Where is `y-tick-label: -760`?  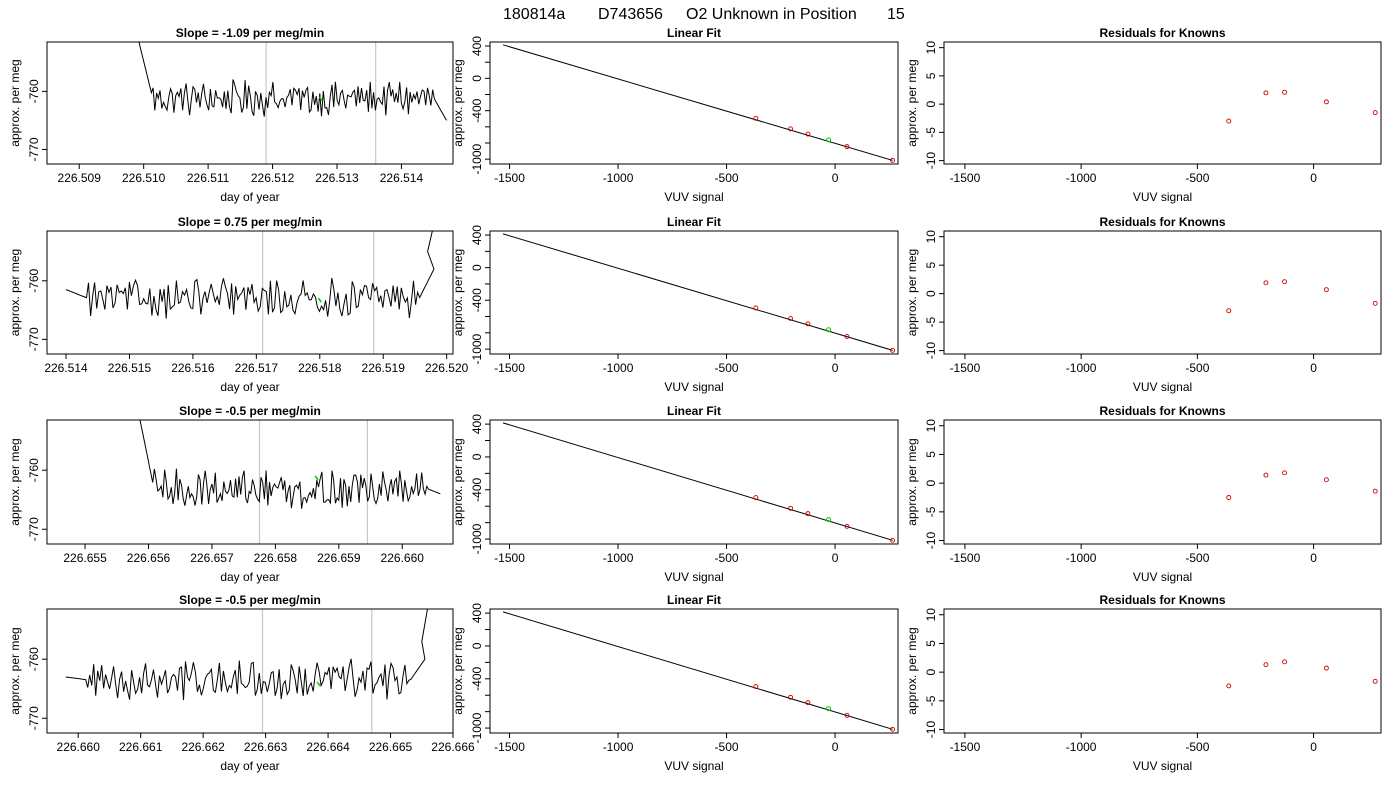
y-tick-label: -760 is located at coordinates (34, 91).